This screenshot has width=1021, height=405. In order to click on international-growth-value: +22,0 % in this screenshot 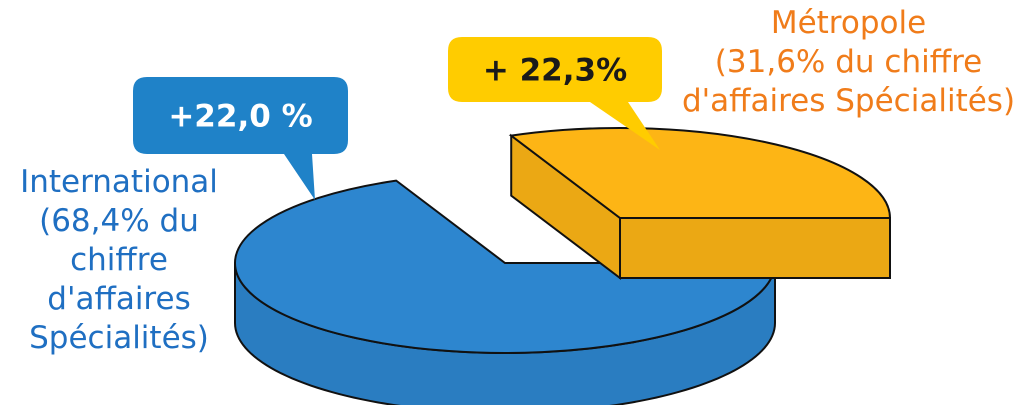, I will do `click(240, 117)`.